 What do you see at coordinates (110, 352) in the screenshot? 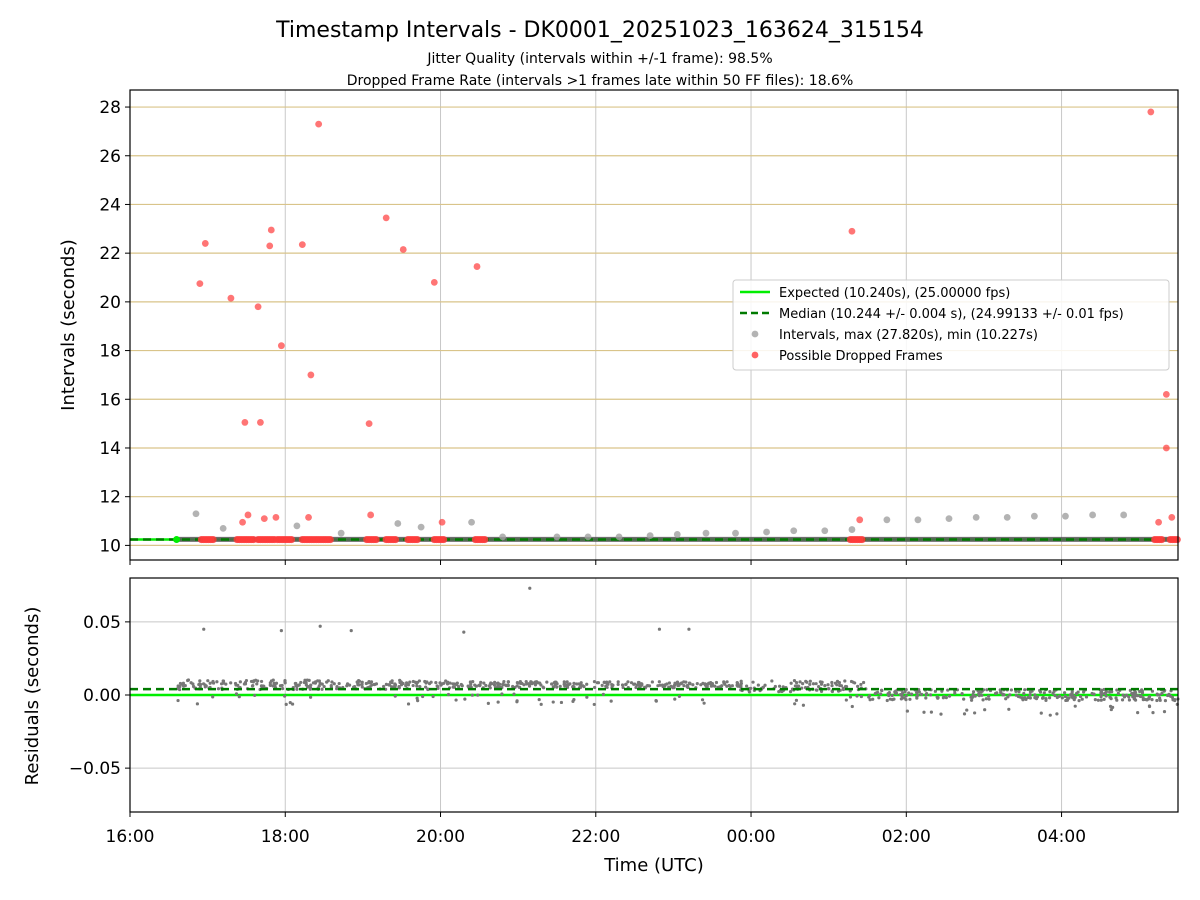
I see `intervals-y-tick-label: 18` at bounding box center [110, 352].